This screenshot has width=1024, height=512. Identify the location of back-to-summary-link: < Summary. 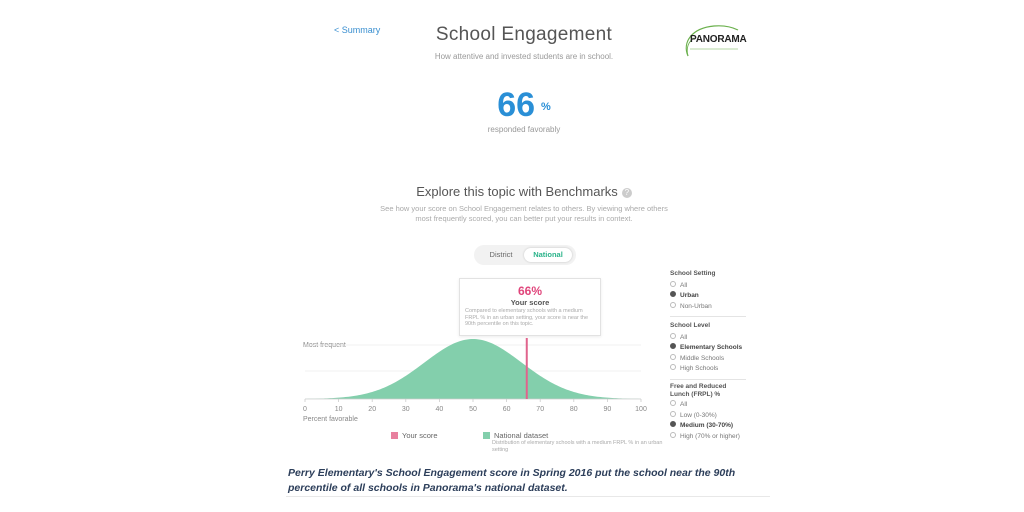
(357, 30).